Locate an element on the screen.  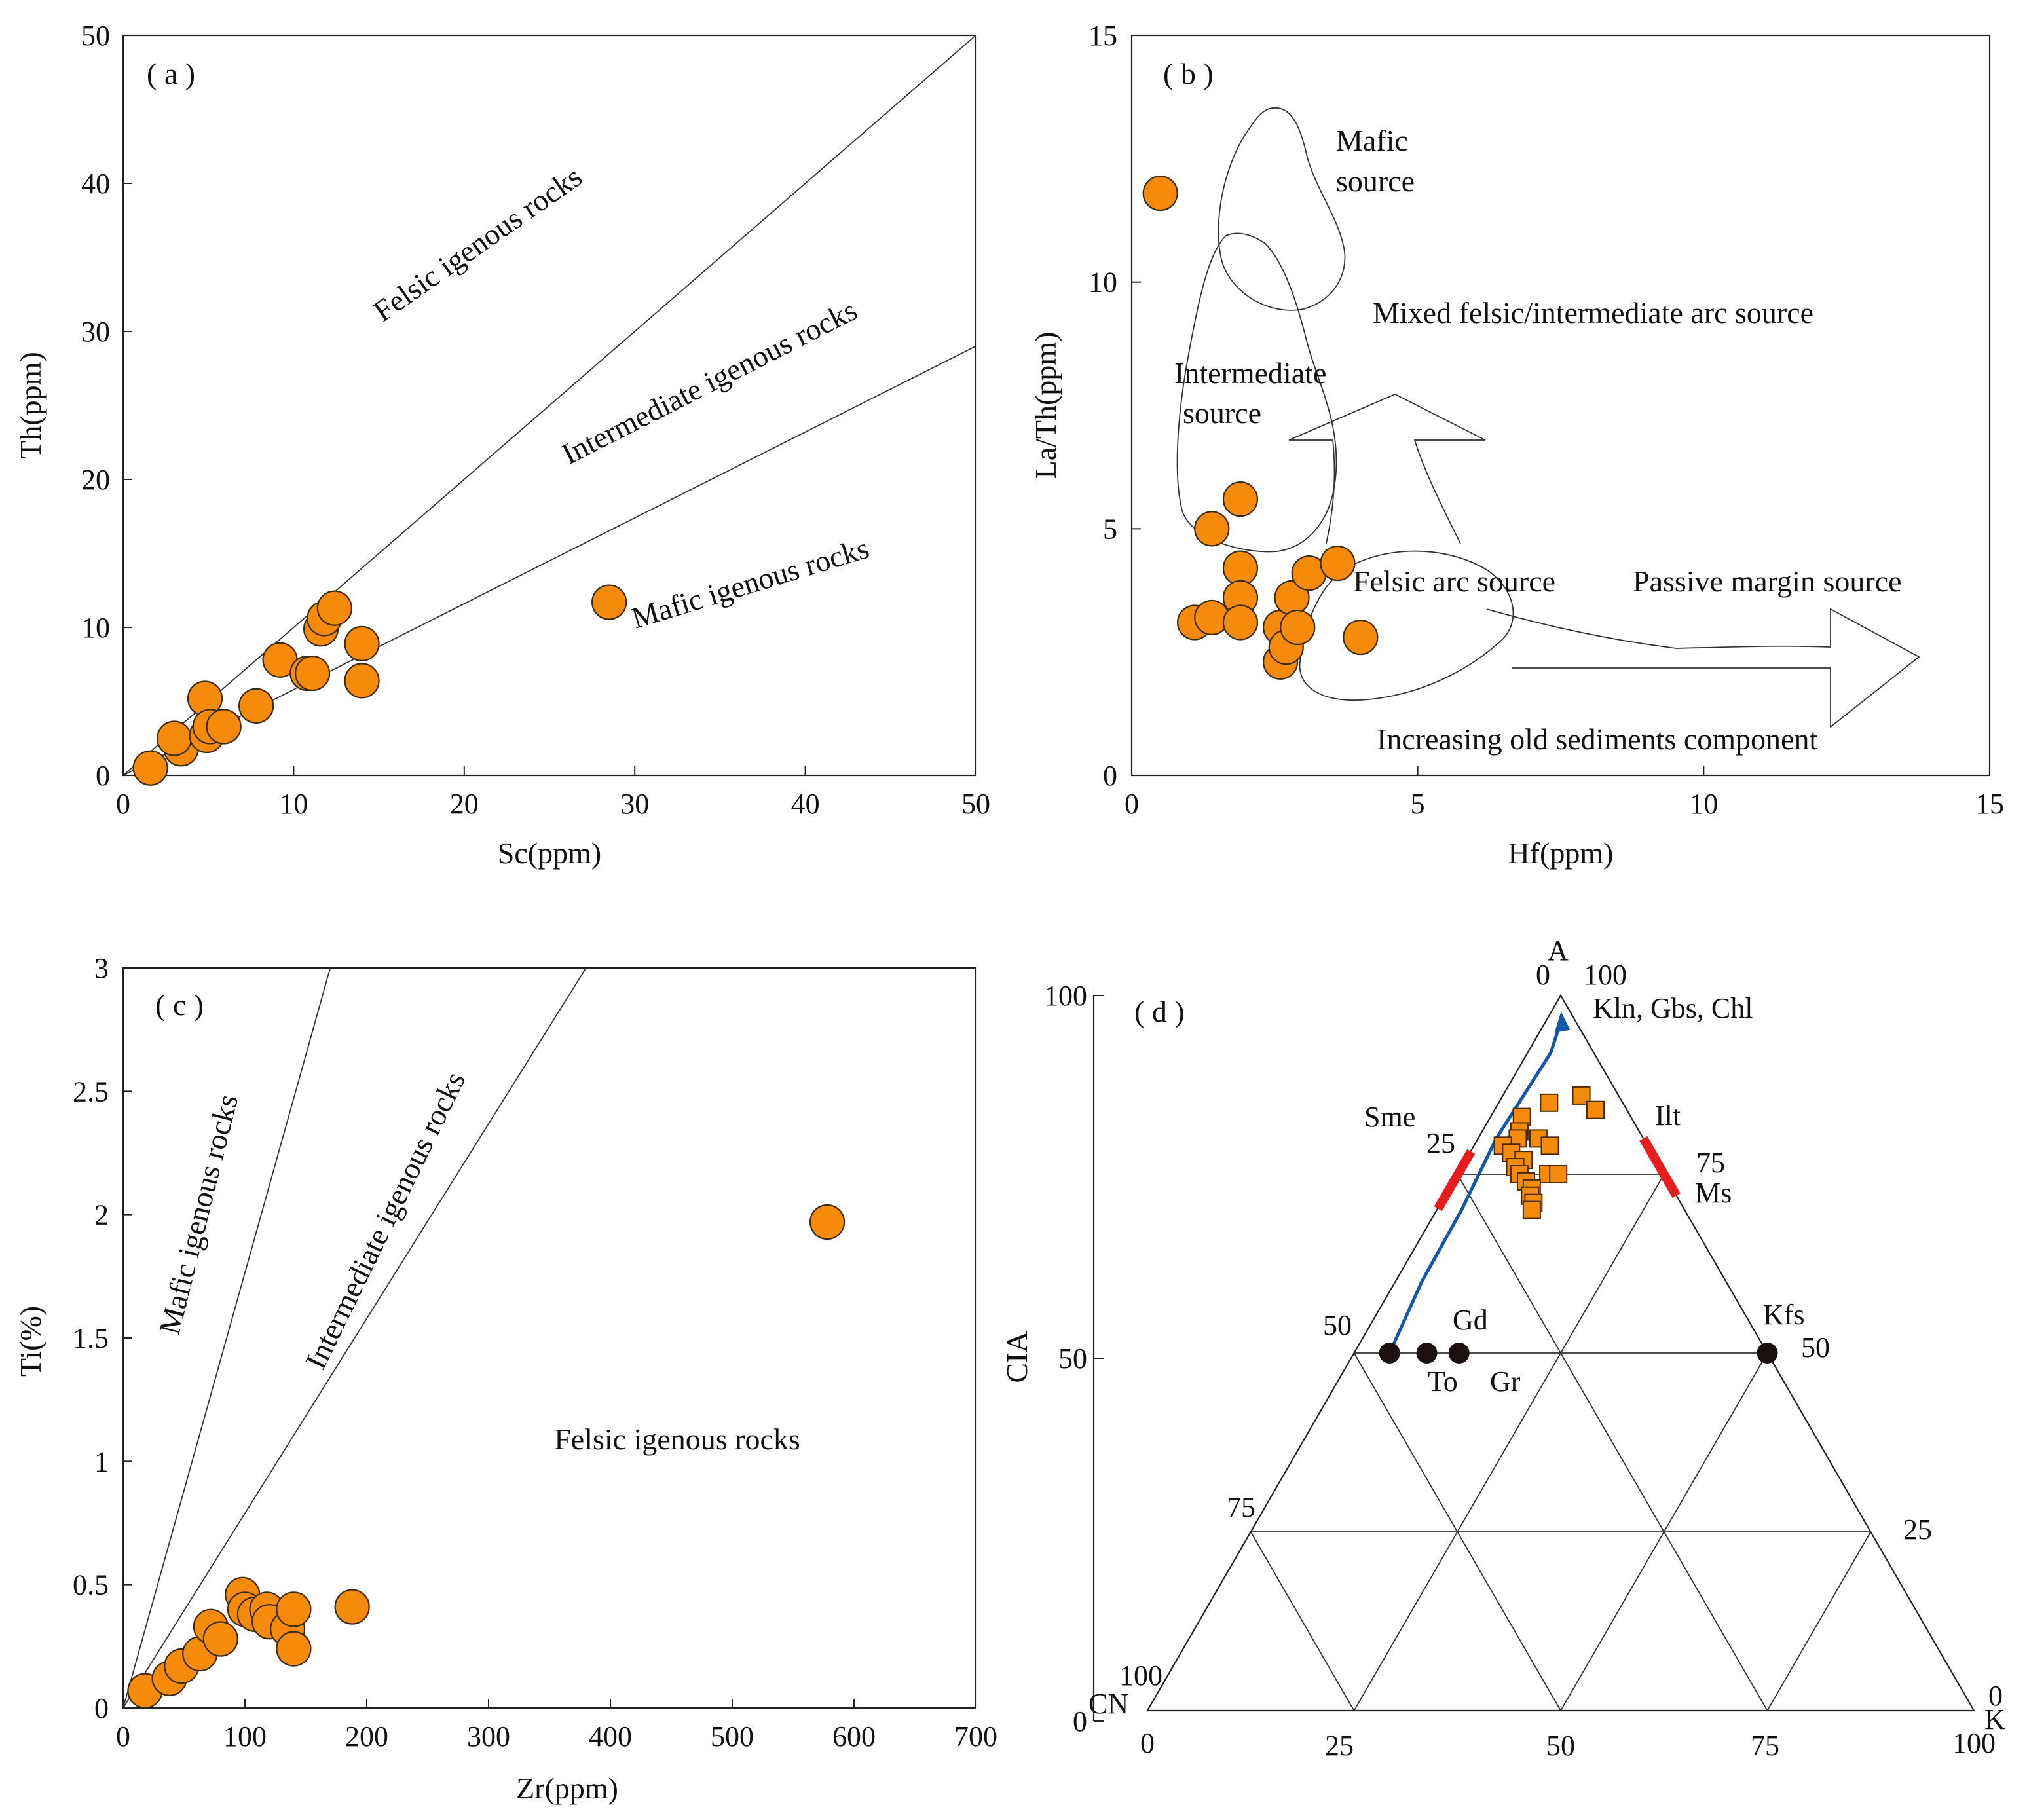
panel-c-xtick-label: 400 is located at coordinates (611, 1736).